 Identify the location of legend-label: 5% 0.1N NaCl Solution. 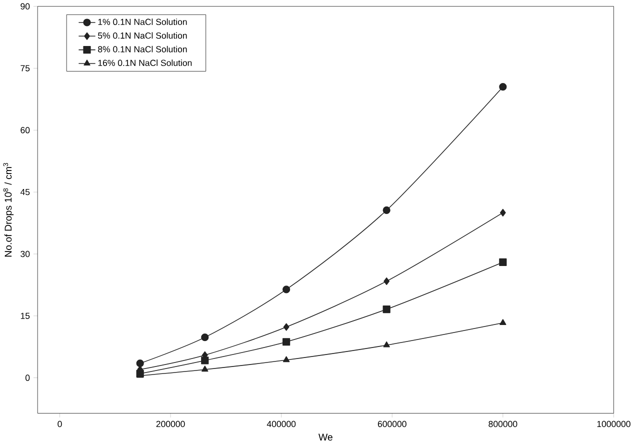
(142, 35).